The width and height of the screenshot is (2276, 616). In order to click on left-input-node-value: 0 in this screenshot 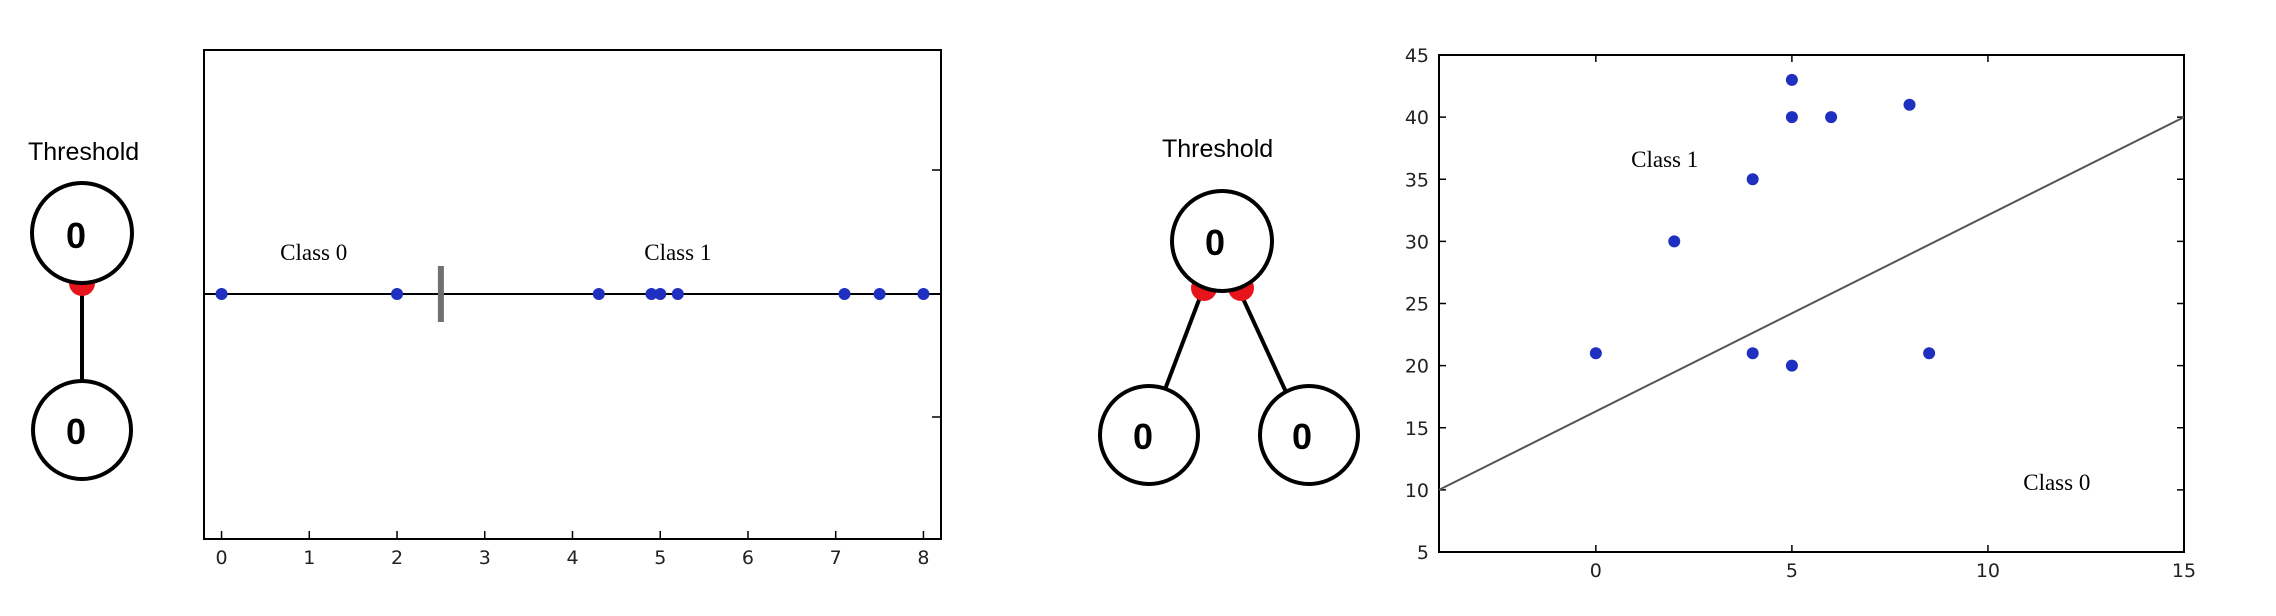, I will do `click(76, 431)`.